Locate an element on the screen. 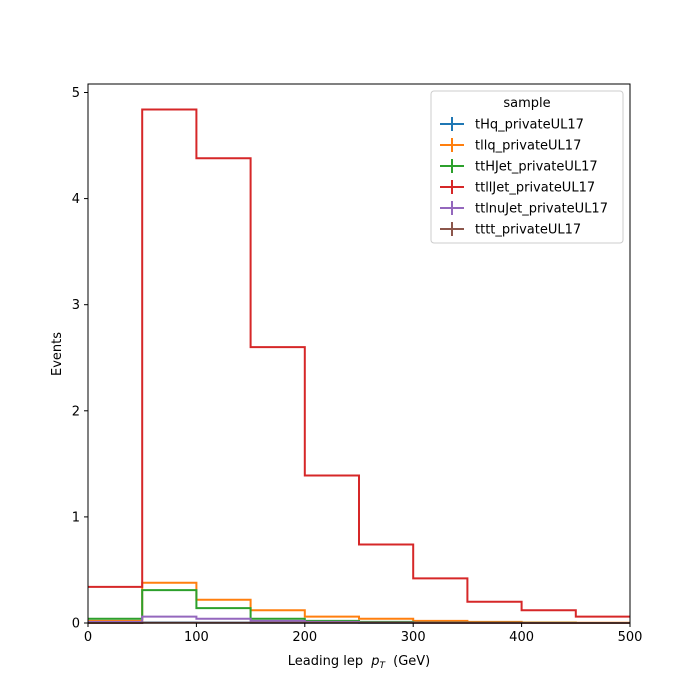 This screenshot has width=700, height=700. legend-entry: tHq_privateUL17 is located at coordinates (512, 125).